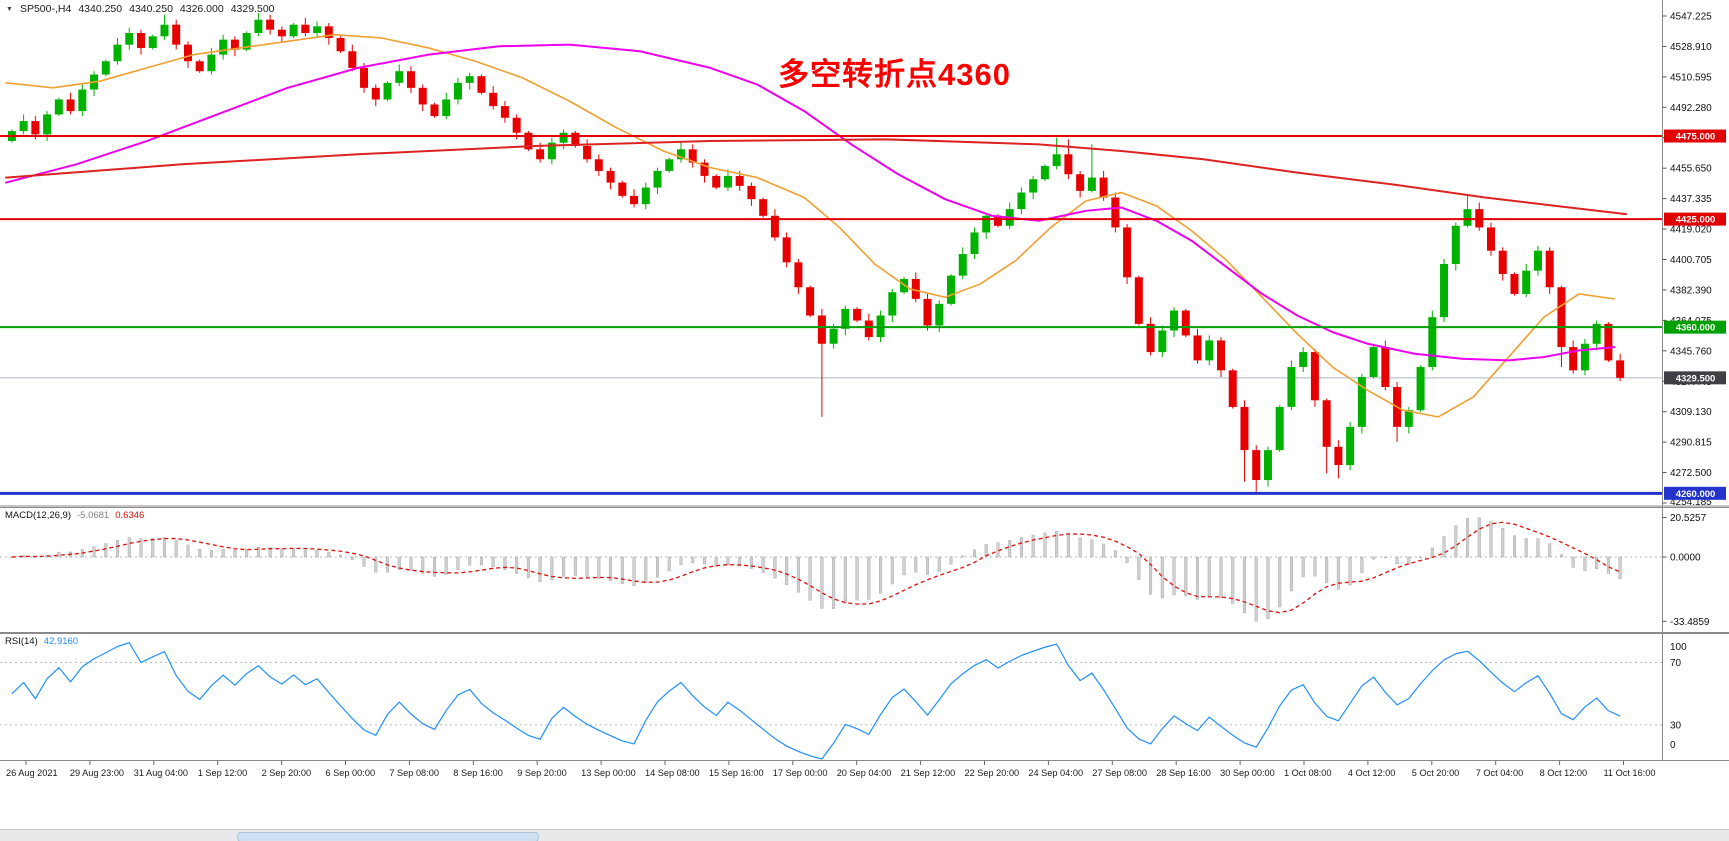 The image size is (1729, 841). Describe the element at coordinates (161, 773) in the screenshot. I see `date-label: 31 Aug 04:00` at that location.